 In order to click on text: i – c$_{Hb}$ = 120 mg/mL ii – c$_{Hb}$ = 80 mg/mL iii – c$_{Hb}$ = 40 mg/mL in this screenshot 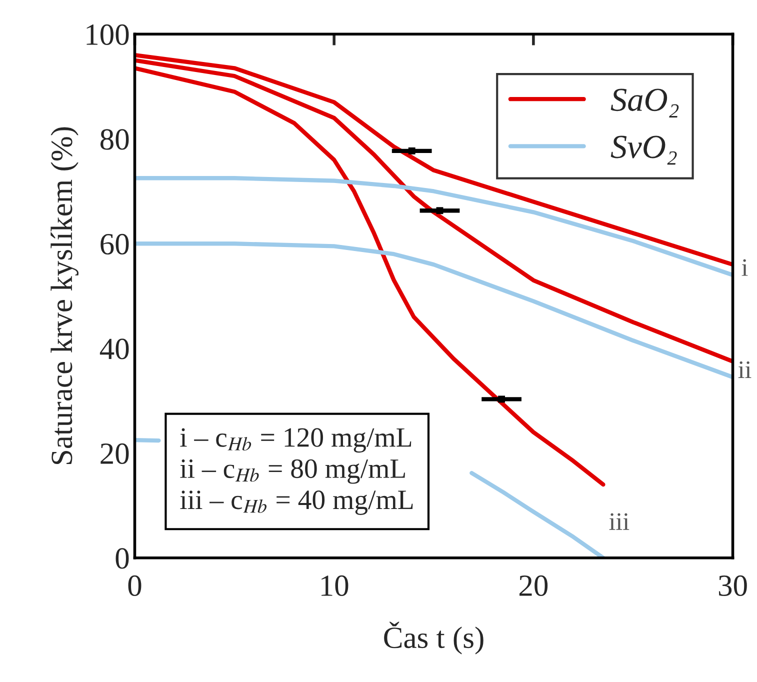, I will do `click(296, 471)`.